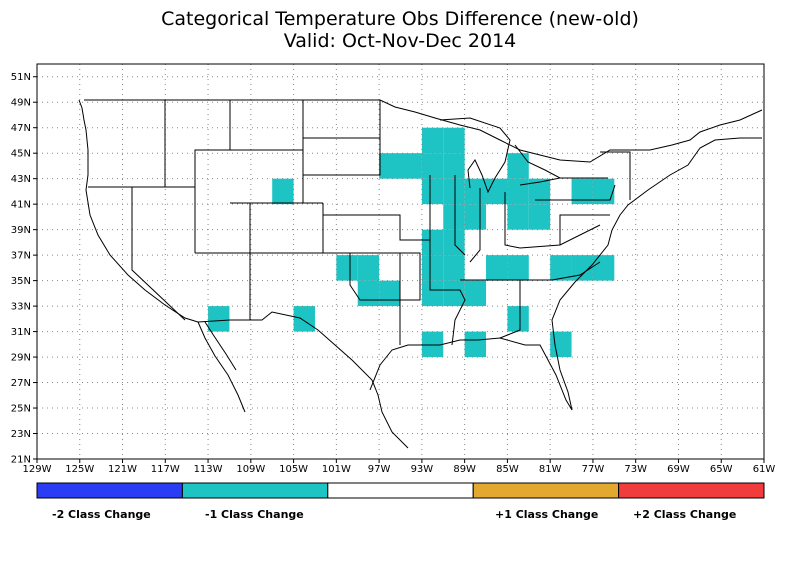 The height and width of the screenshot is (568, 800). Describe the element at coordinates (21, 179) in the screenshot. I see `lat-tick-label: 43N` at that location.